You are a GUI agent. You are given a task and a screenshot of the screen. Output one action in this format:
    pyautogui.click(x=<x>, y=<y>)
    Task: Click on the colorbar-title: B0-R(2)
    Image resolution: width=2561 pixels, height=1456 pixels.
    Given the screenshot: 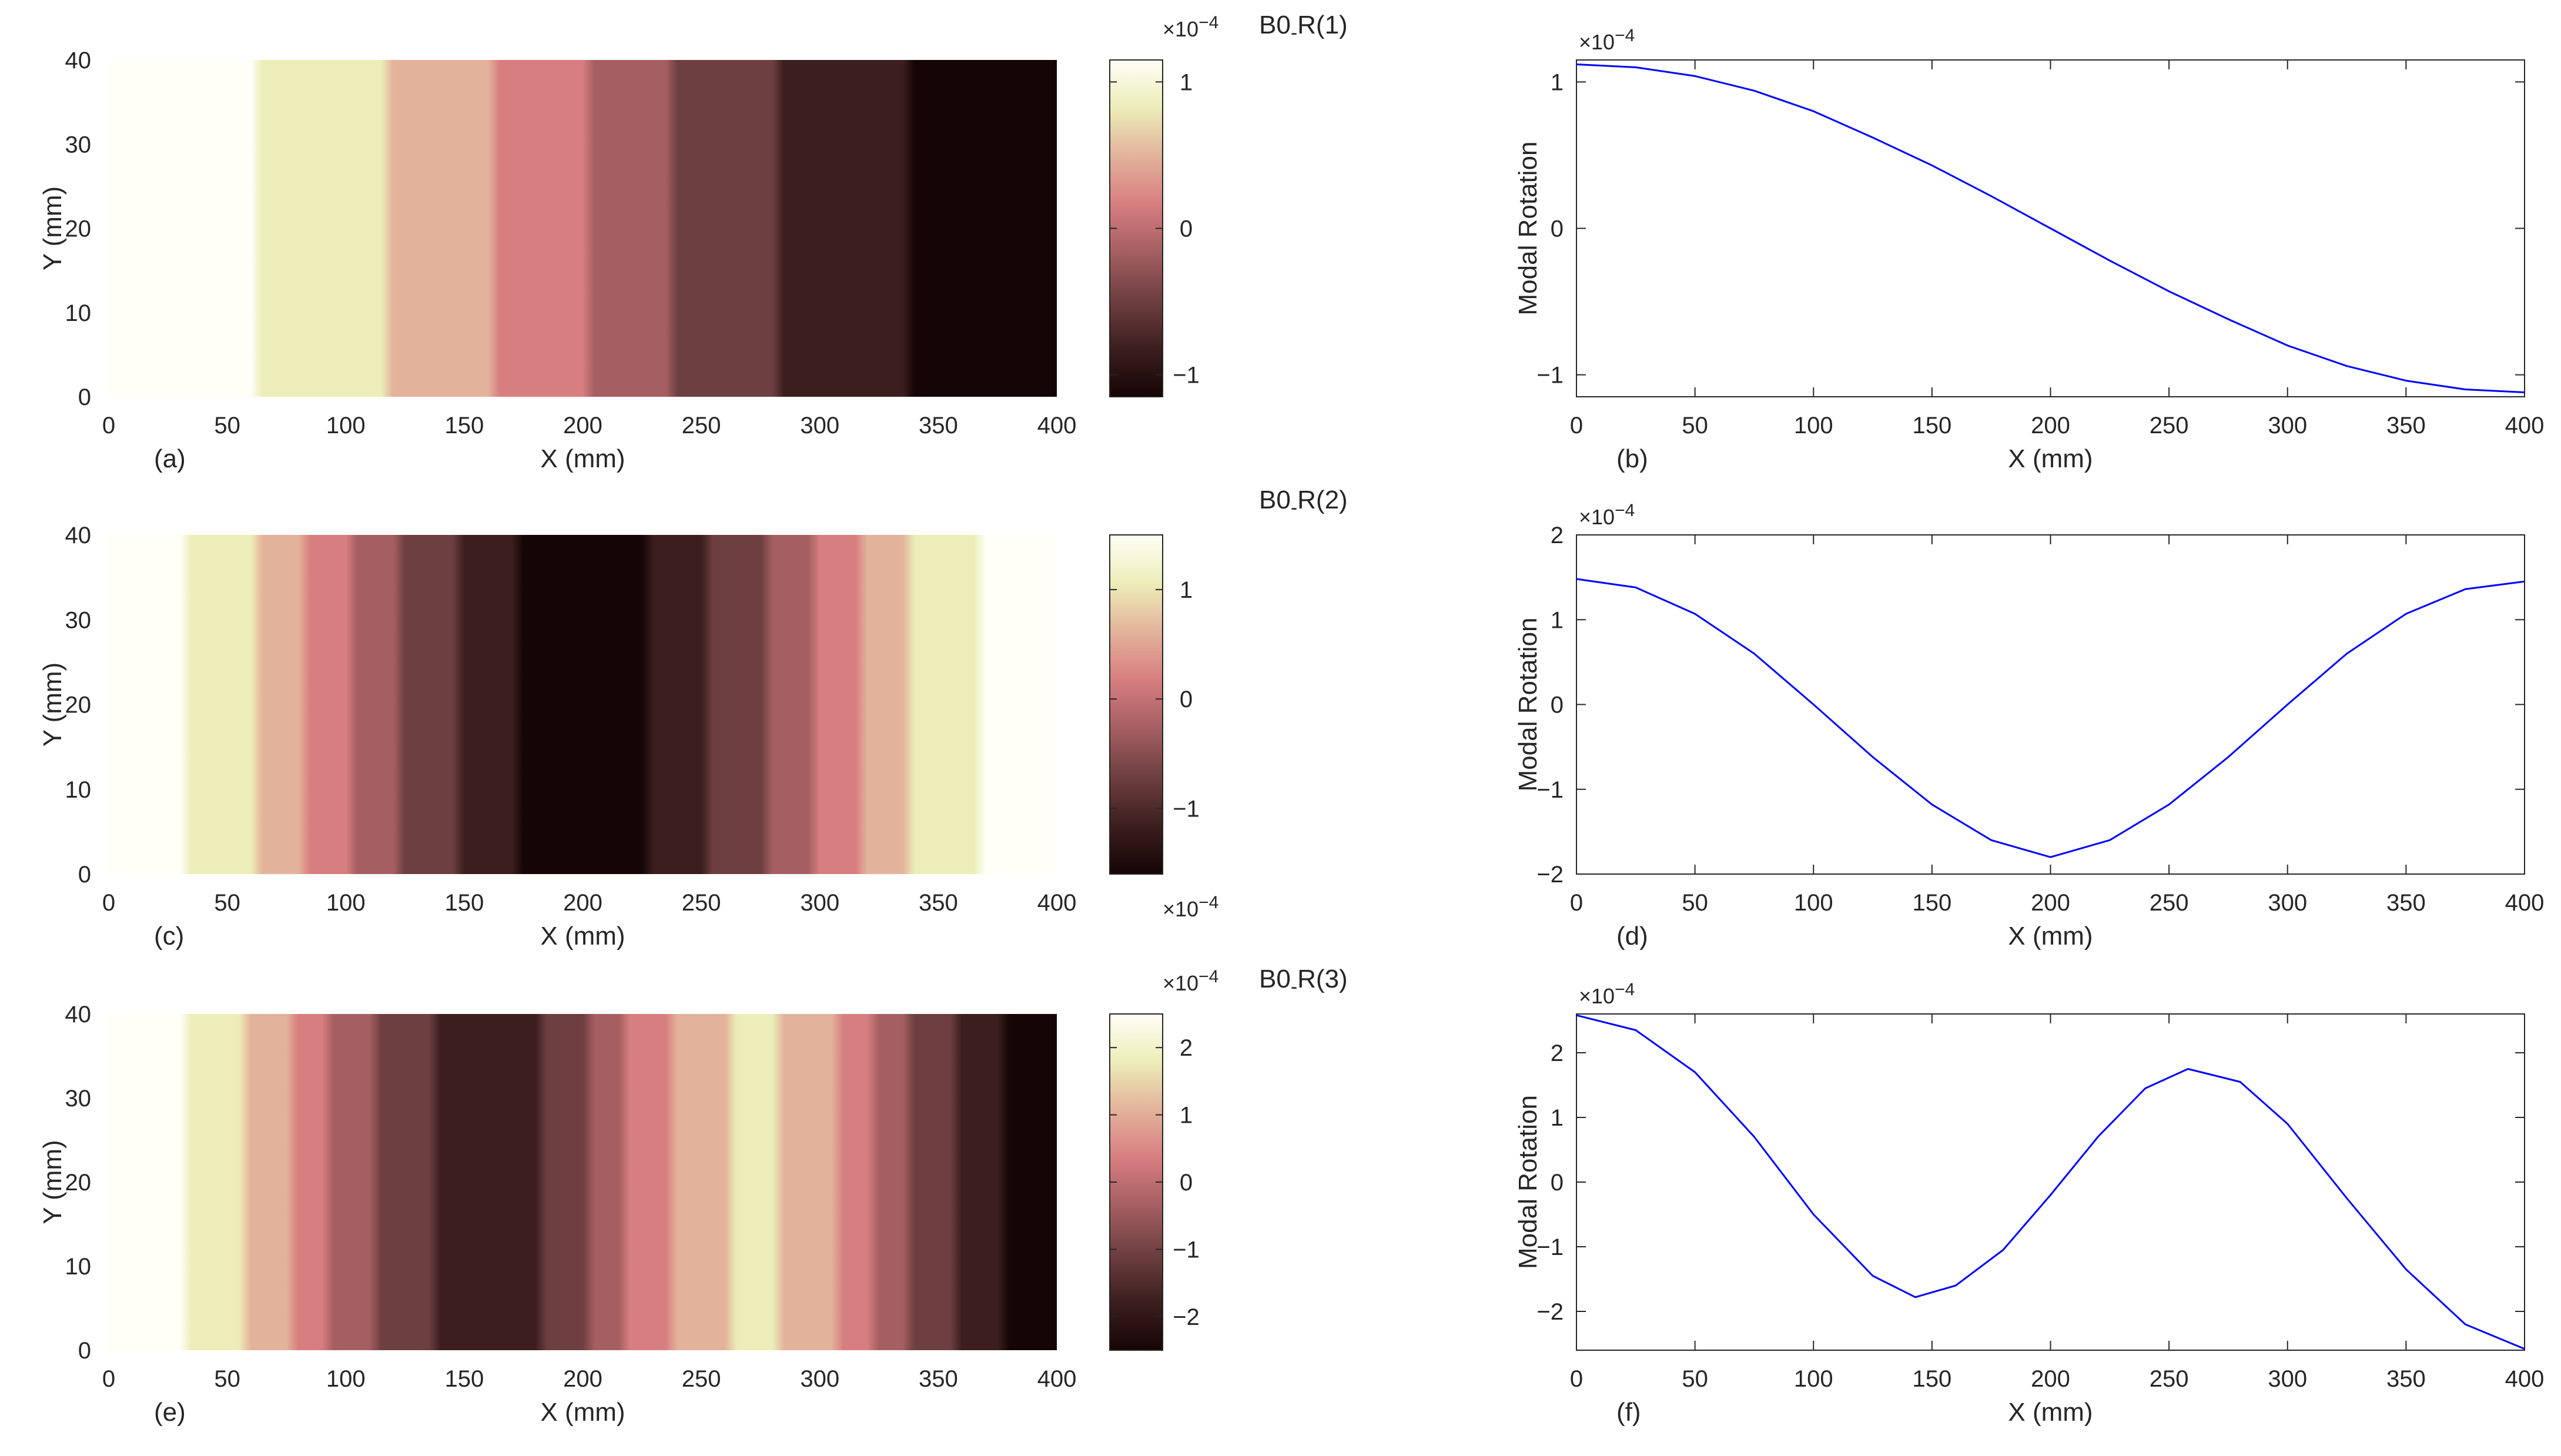 What is the action you would take?
    pyautogui.click(x=1303, y=502)
    